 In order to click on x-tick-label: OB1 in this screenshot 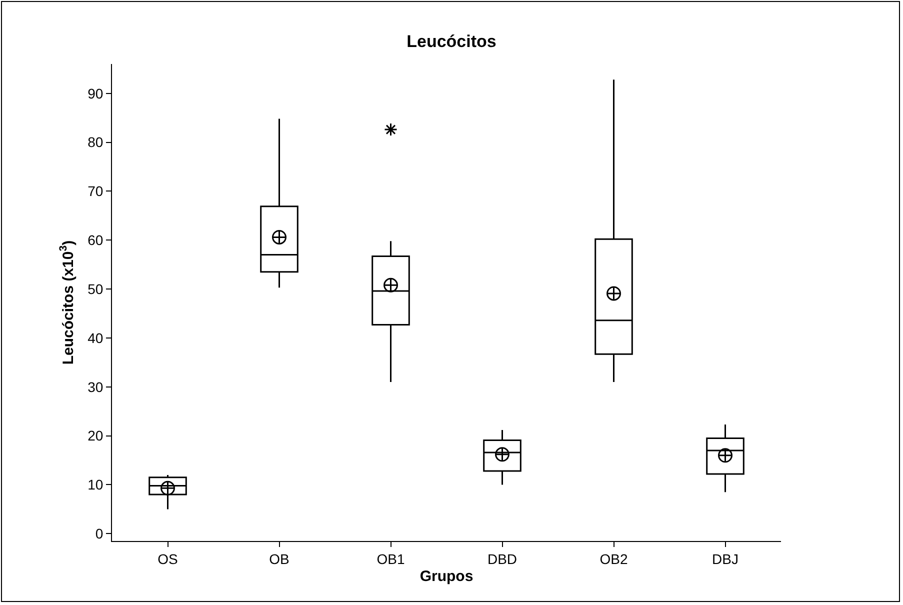, I will do `click(390, 558)`.